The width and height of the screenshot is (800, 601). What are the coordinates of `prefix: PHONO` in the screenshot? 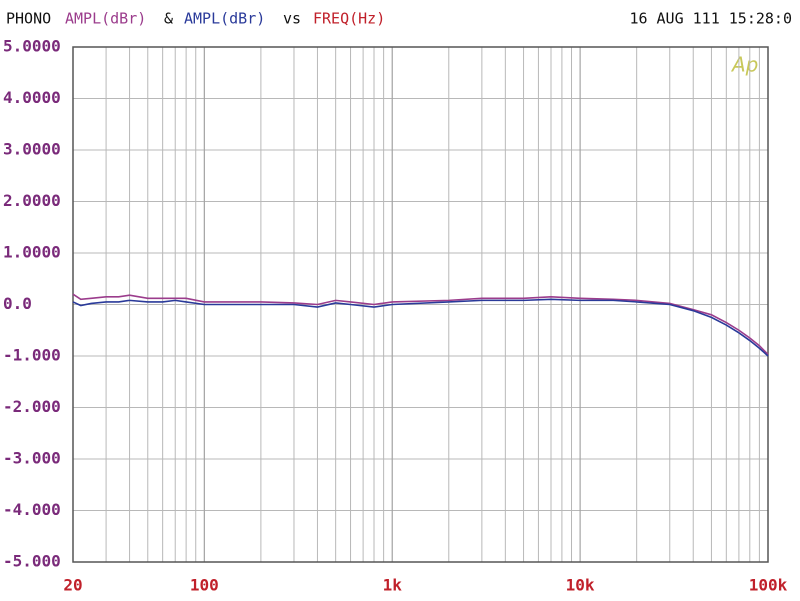 It's located at (28, 19).